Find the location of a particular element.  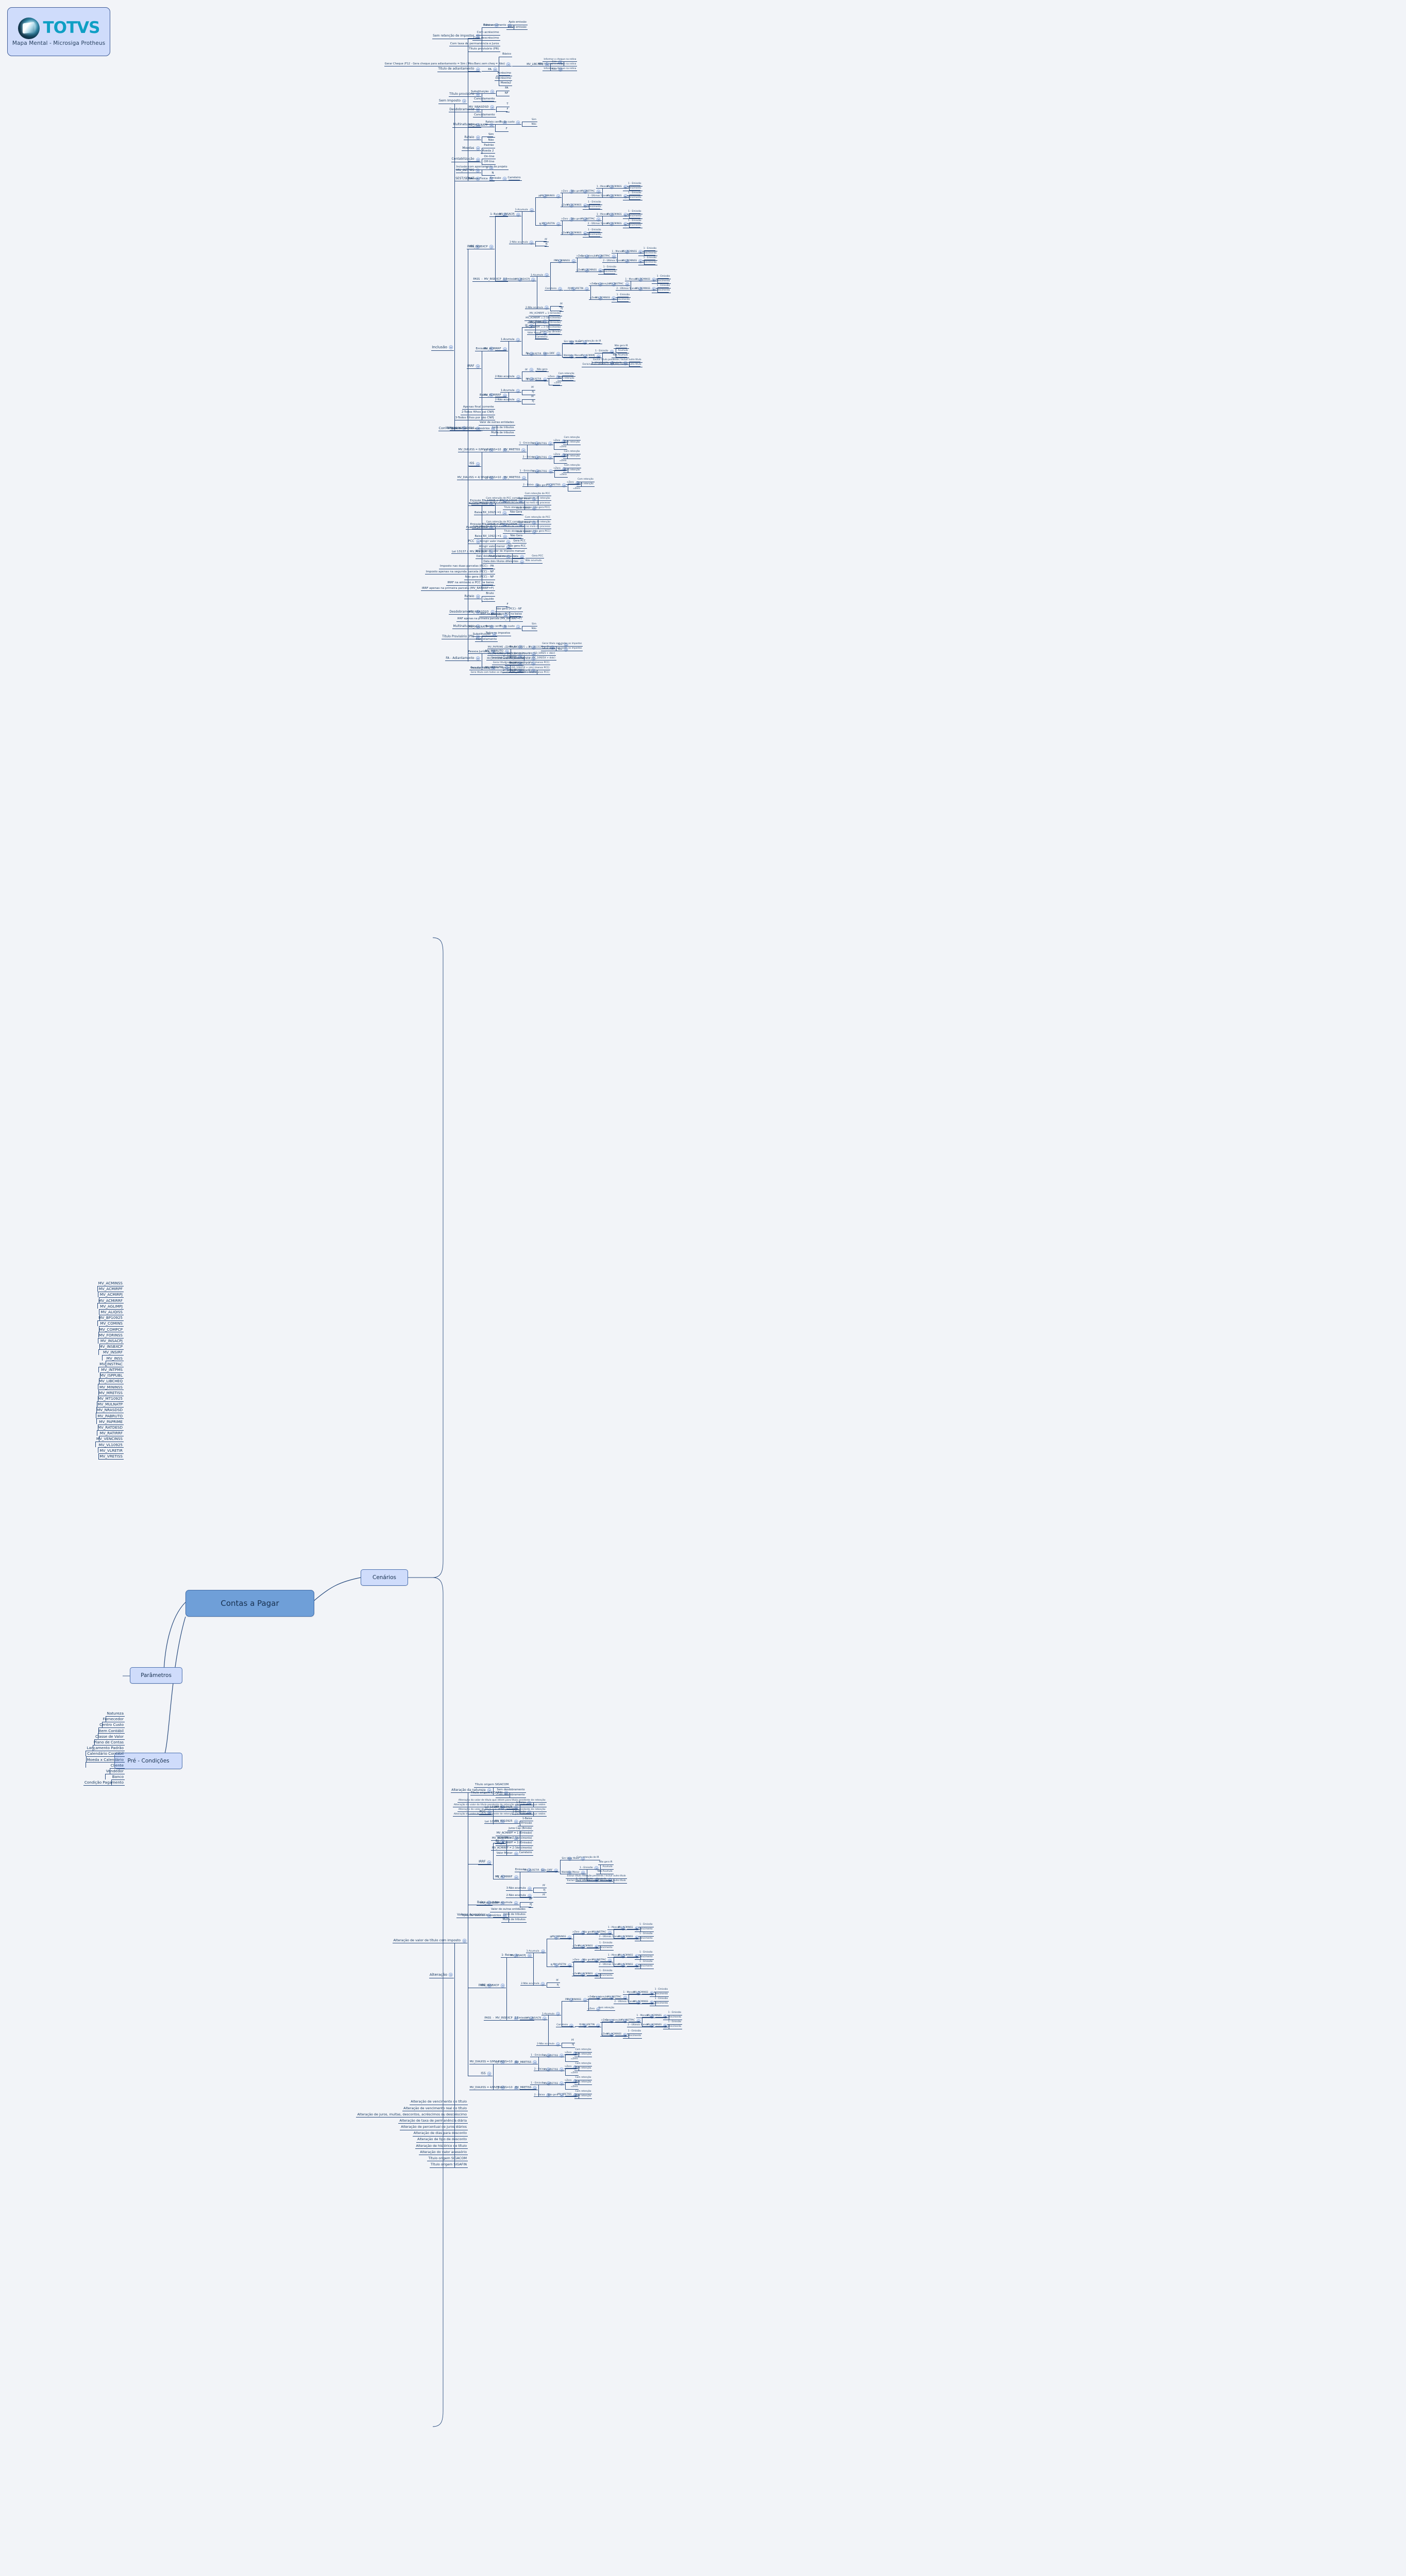

inclusao-1-0-0-0-0-1: 2-Não acumula is located at coordinates (522, 242).